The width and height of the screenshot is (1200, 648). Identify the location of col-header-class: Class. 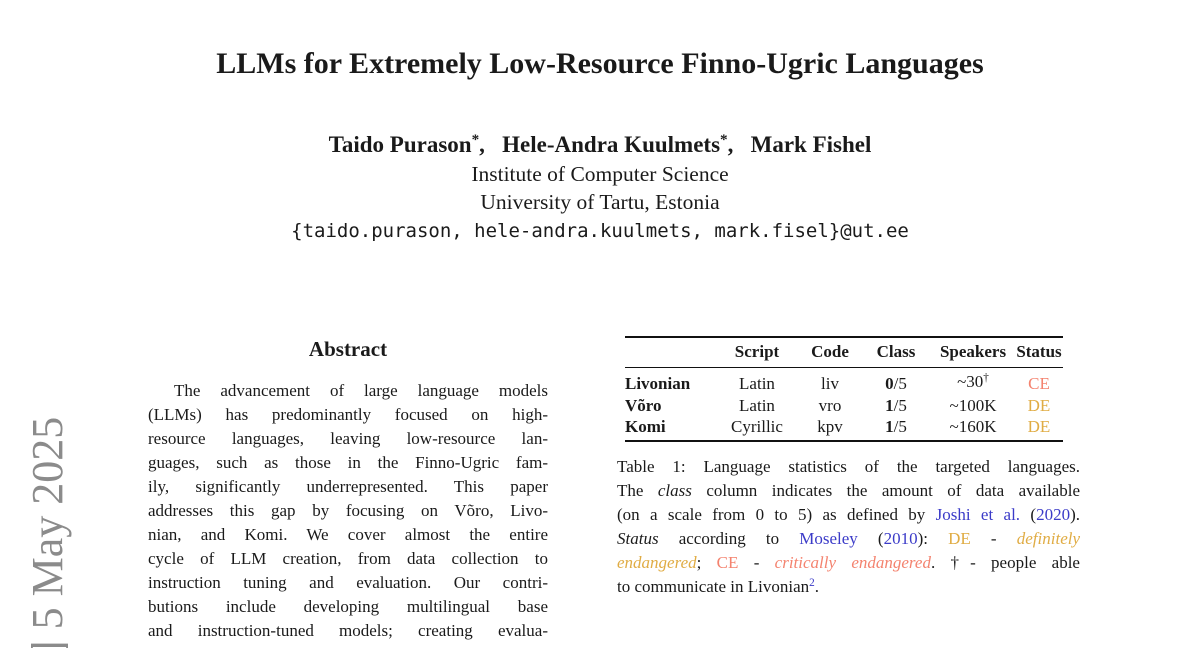
(896, 351).